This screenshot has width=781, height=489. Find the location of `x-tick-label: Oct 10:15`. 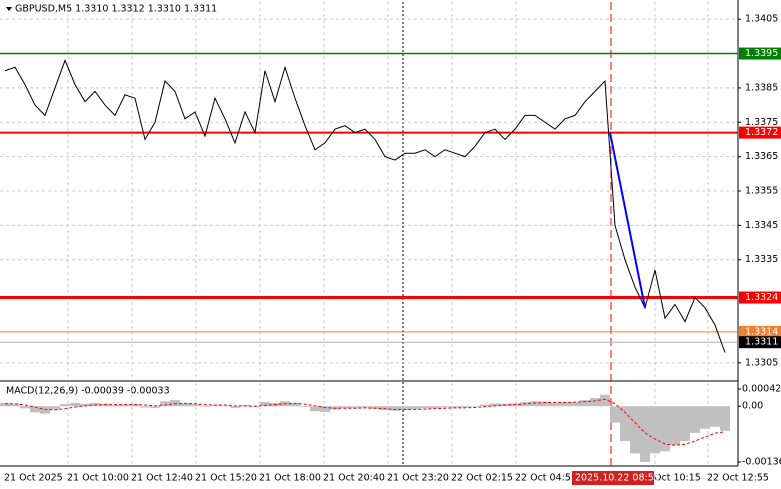

x-tick-label: Oct 10:15 is located at coordinates (677, 478).